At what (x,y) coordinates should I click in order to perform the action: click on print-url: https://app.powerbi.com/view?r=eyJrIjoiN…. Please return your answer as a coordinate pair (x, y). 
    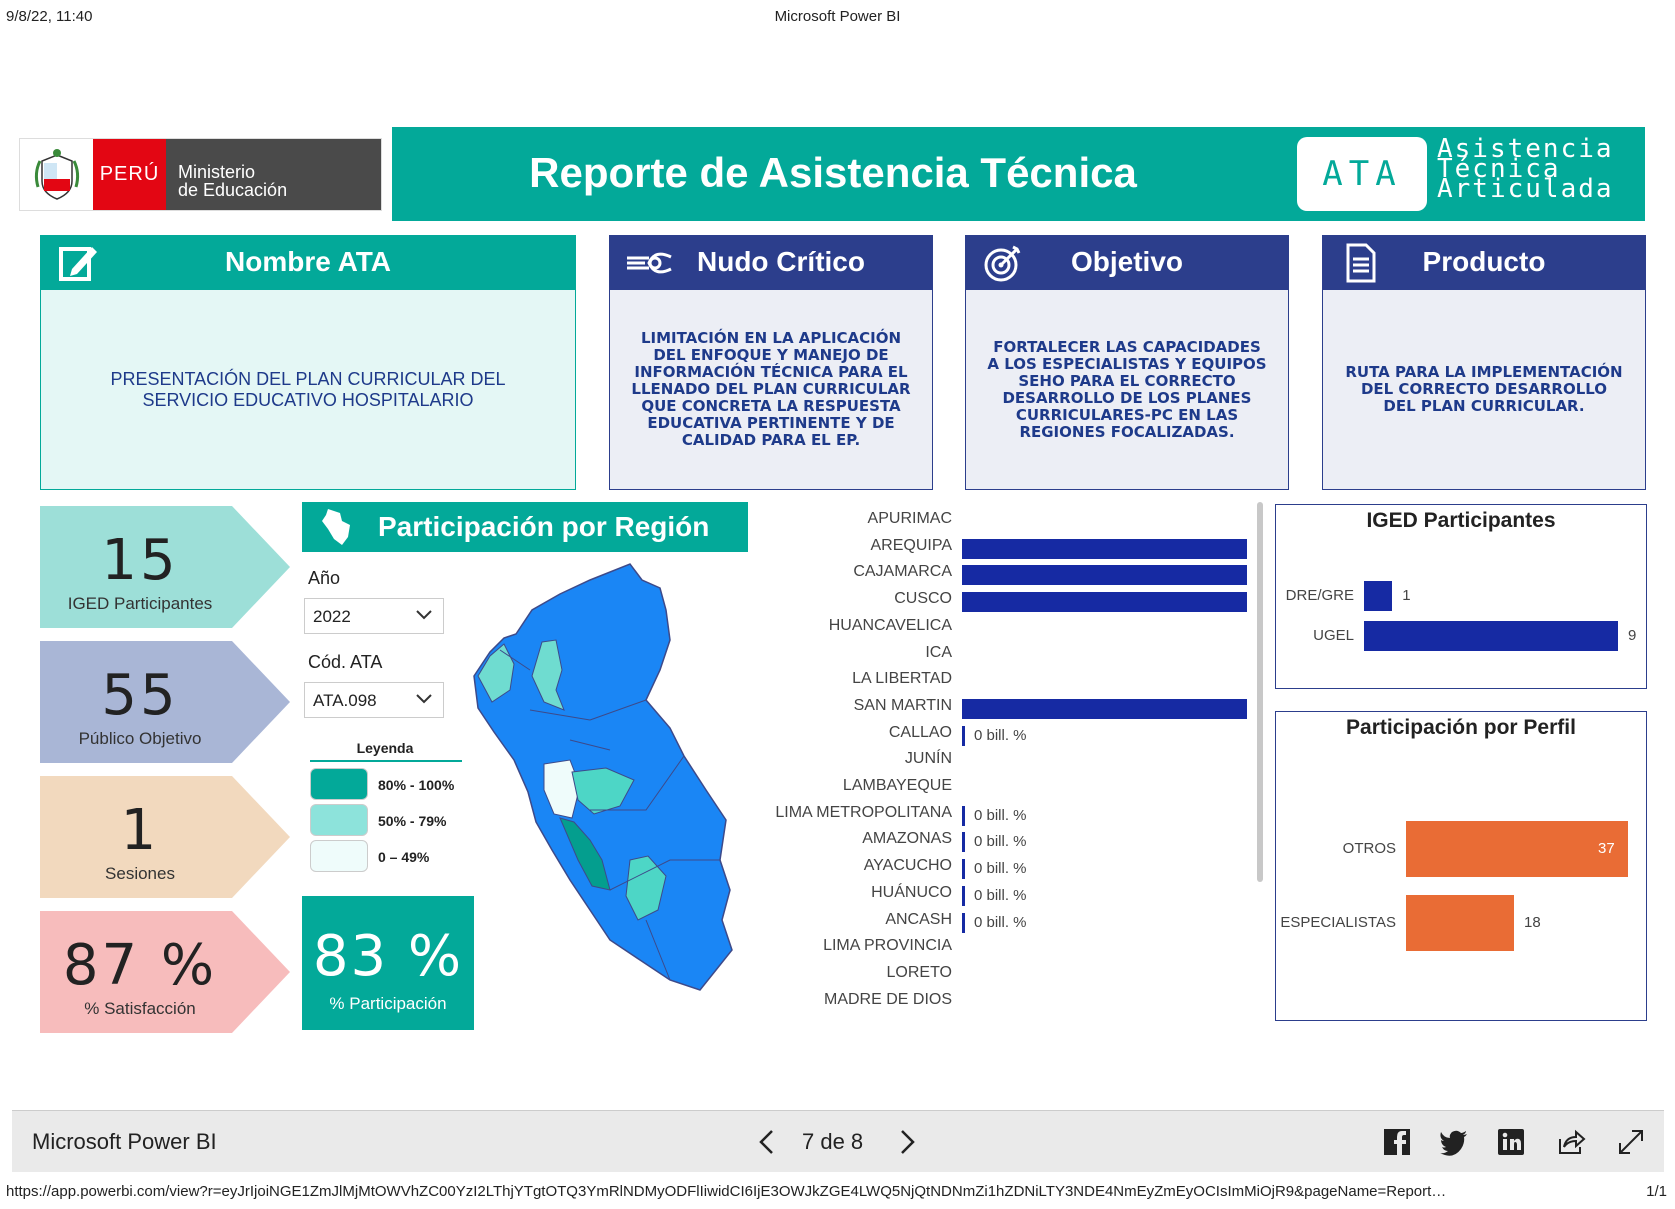
    Looking at the image, I should click on (726, 1191).